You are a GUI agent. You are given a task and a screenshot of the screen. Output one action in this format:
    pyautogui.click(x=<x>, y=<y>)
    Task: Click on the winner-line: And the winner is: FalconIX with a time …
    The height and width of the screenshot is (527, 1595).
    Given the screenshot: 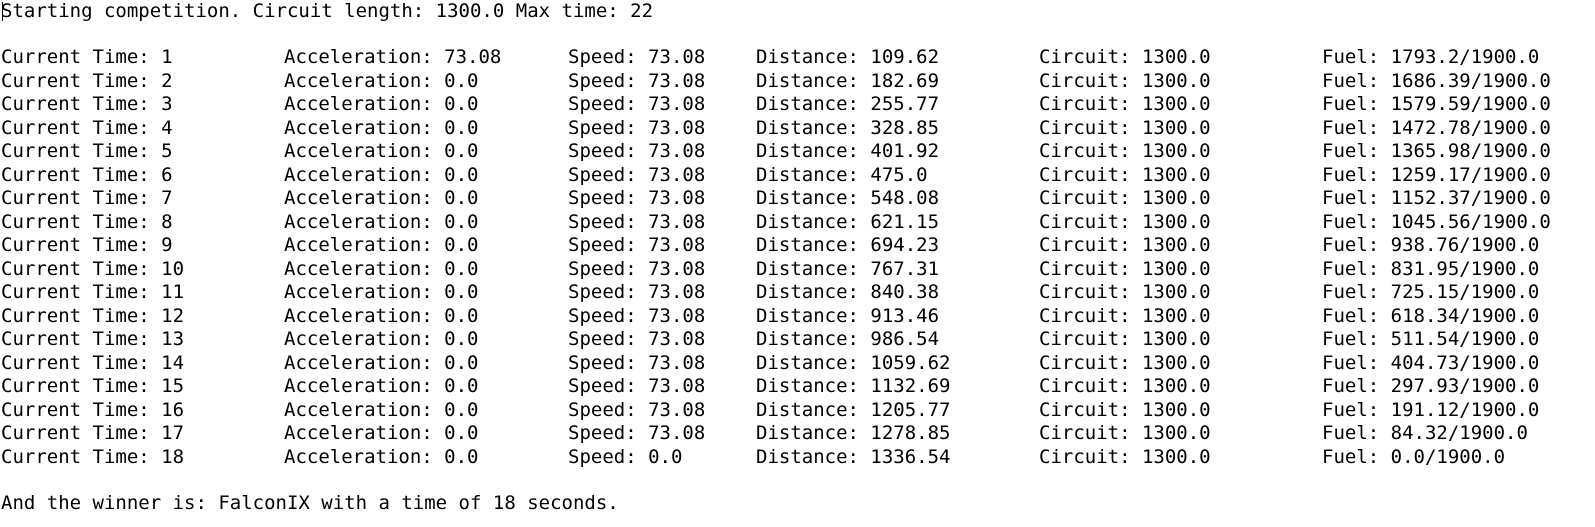 What is the action you would take?
    pyautogui.click(x=310, y=503)
    